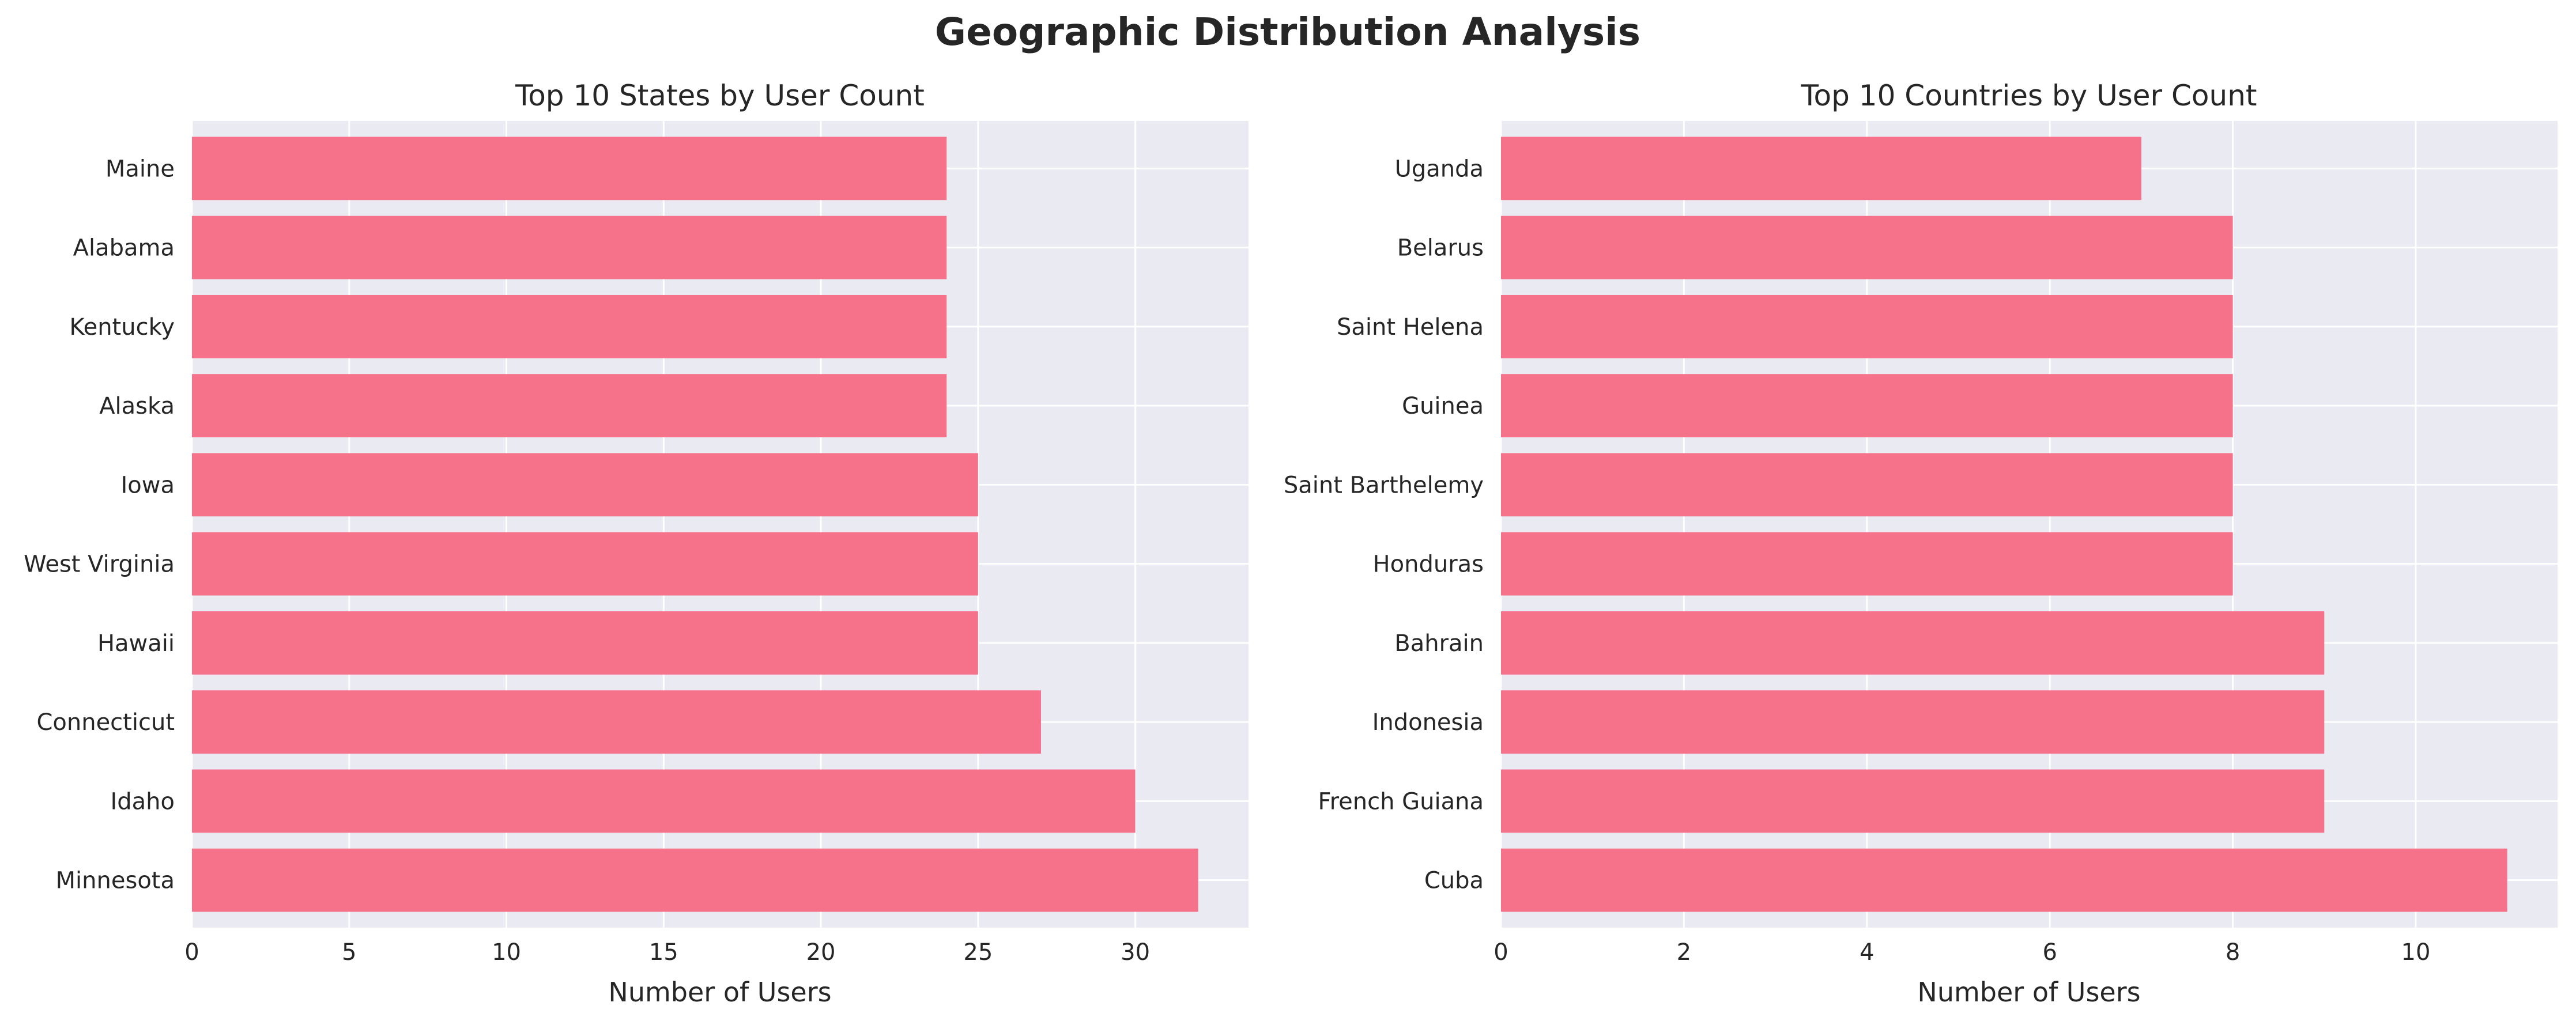  Describe the element at coordinates (2233, 952) in the screenshot. I see `x-tick-label: 8` at that location.